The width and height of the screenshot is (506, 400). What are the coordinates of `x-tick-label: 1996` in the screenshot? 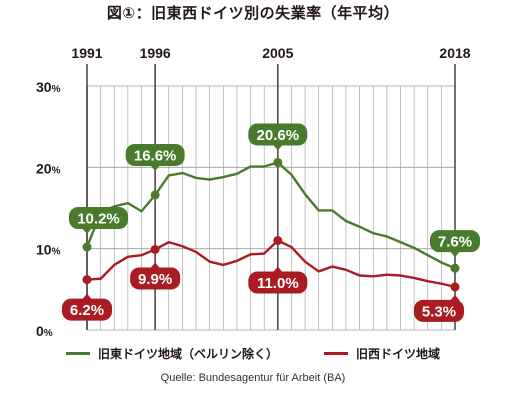 It's located at (155, 53).